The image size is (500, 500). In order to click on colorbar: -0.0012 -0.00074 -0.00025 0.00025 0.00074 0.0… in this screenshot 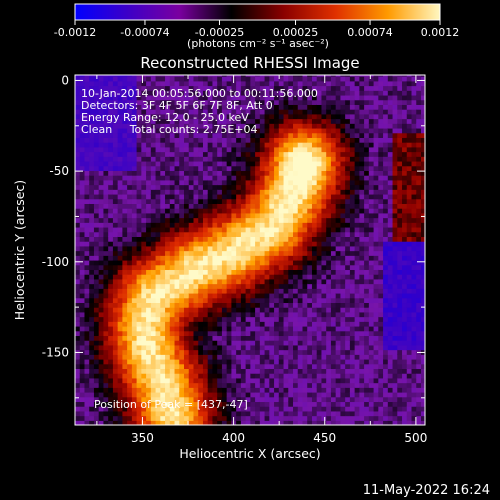, I will do `click(256, 26)`.